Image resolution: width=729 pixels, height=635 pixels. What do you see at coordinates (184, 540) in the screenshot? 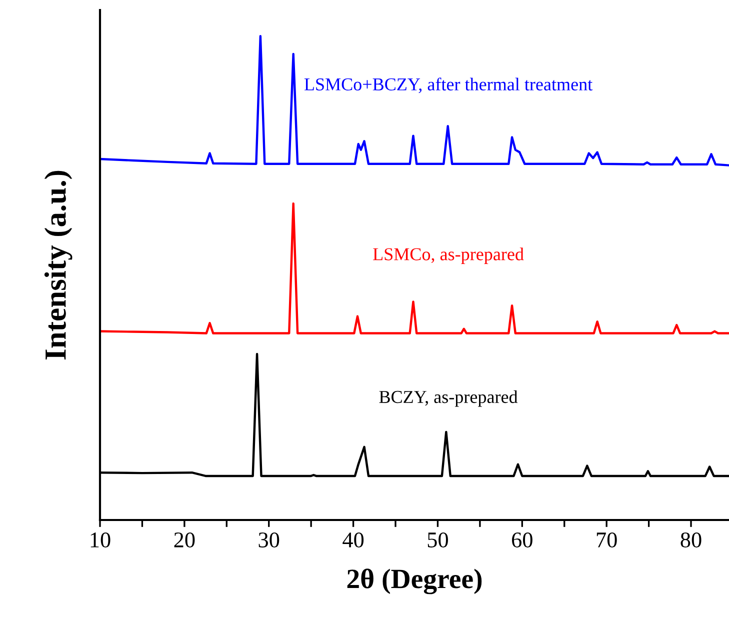
I see `x-tick-label: 20` at bounding box center [184, 540].